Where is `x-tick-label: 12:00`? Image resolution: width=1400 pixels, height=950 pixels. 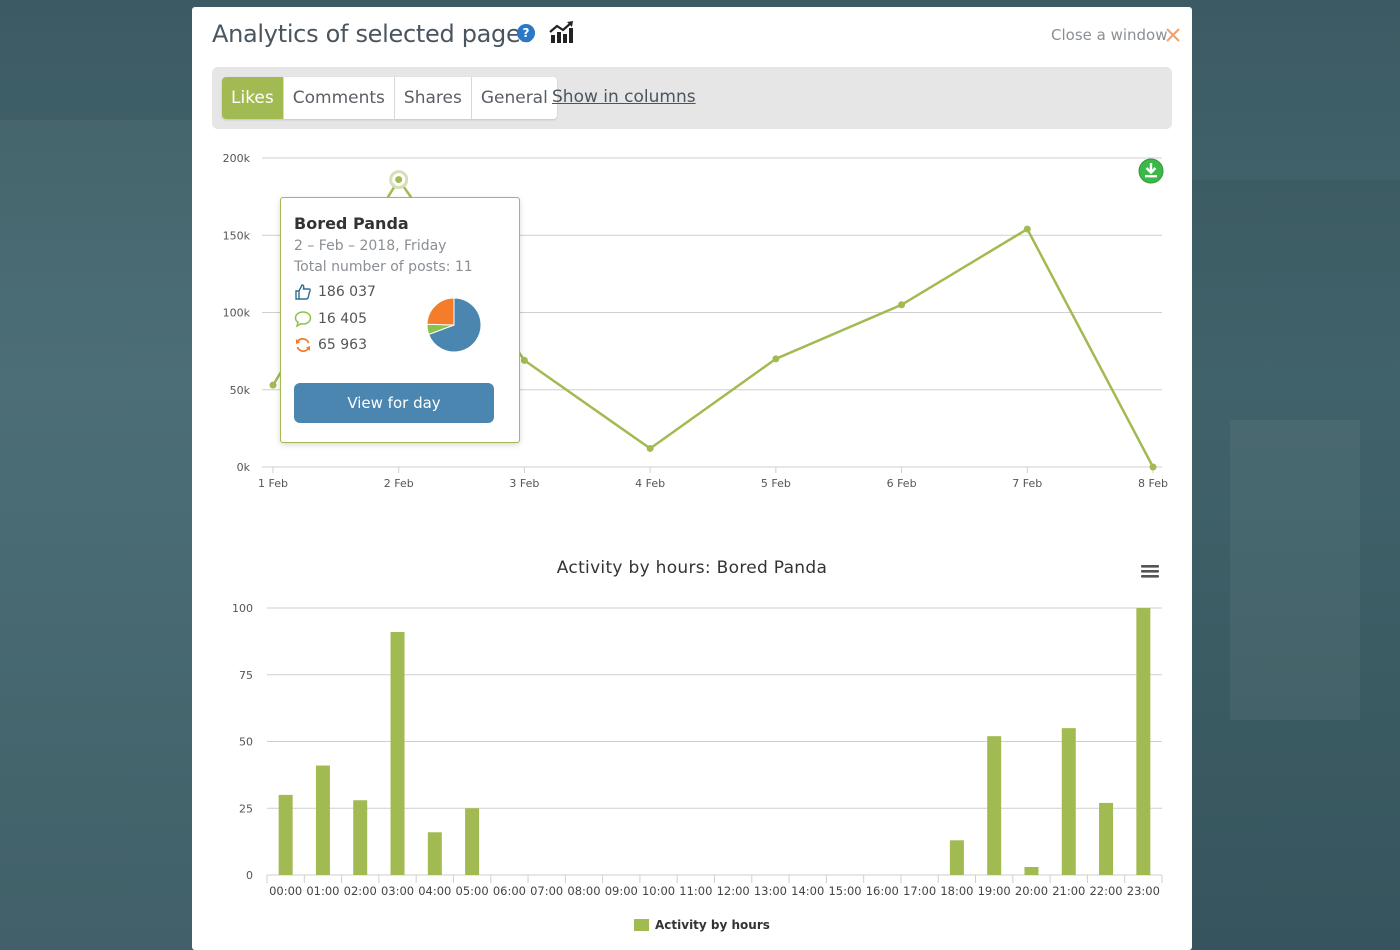 x-tick-label: 12:00 is located at coordinates (733, 891).